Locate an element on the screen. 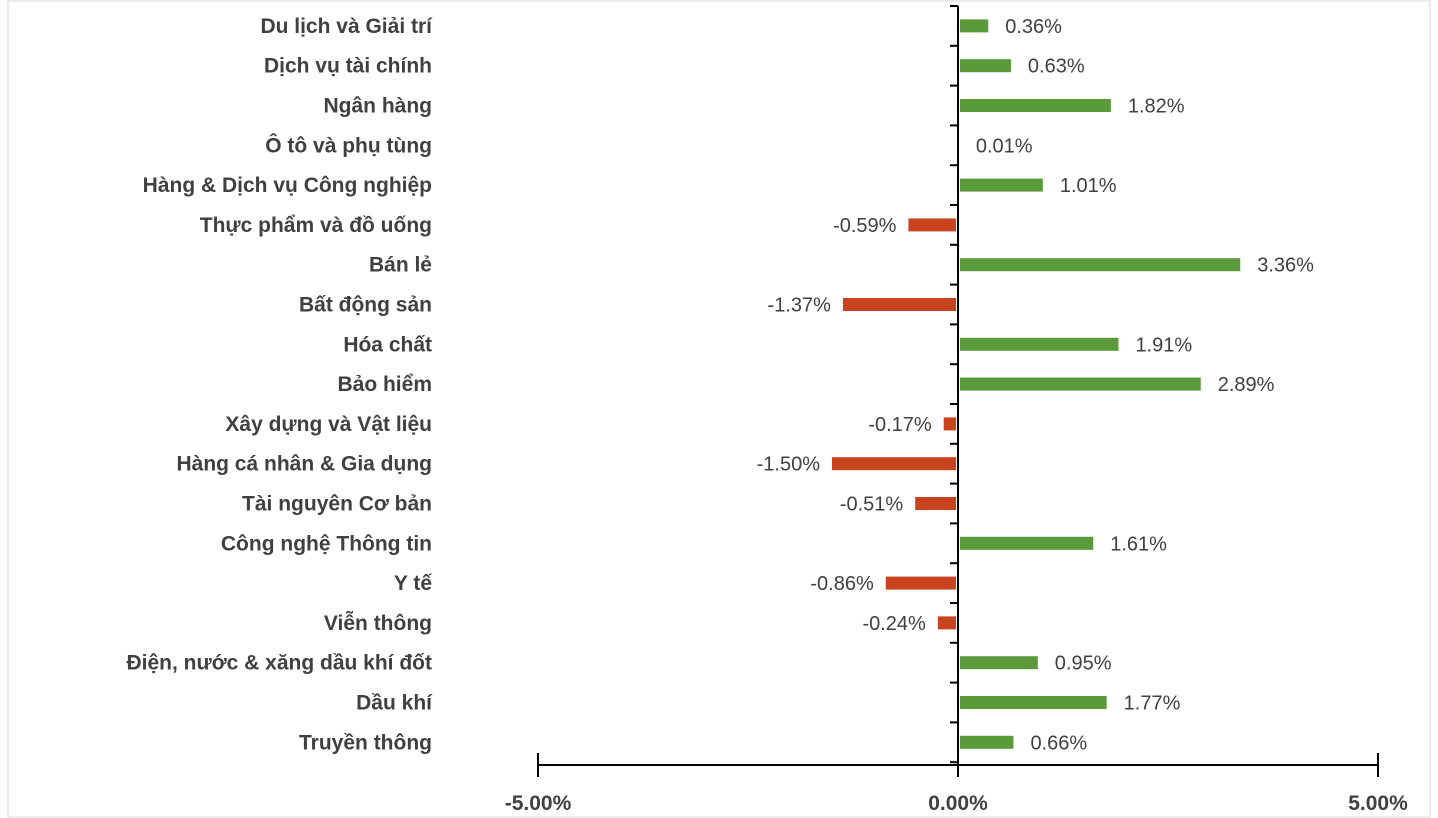  x-tick-label: 5.00% is located at coordinates (1378, 803).